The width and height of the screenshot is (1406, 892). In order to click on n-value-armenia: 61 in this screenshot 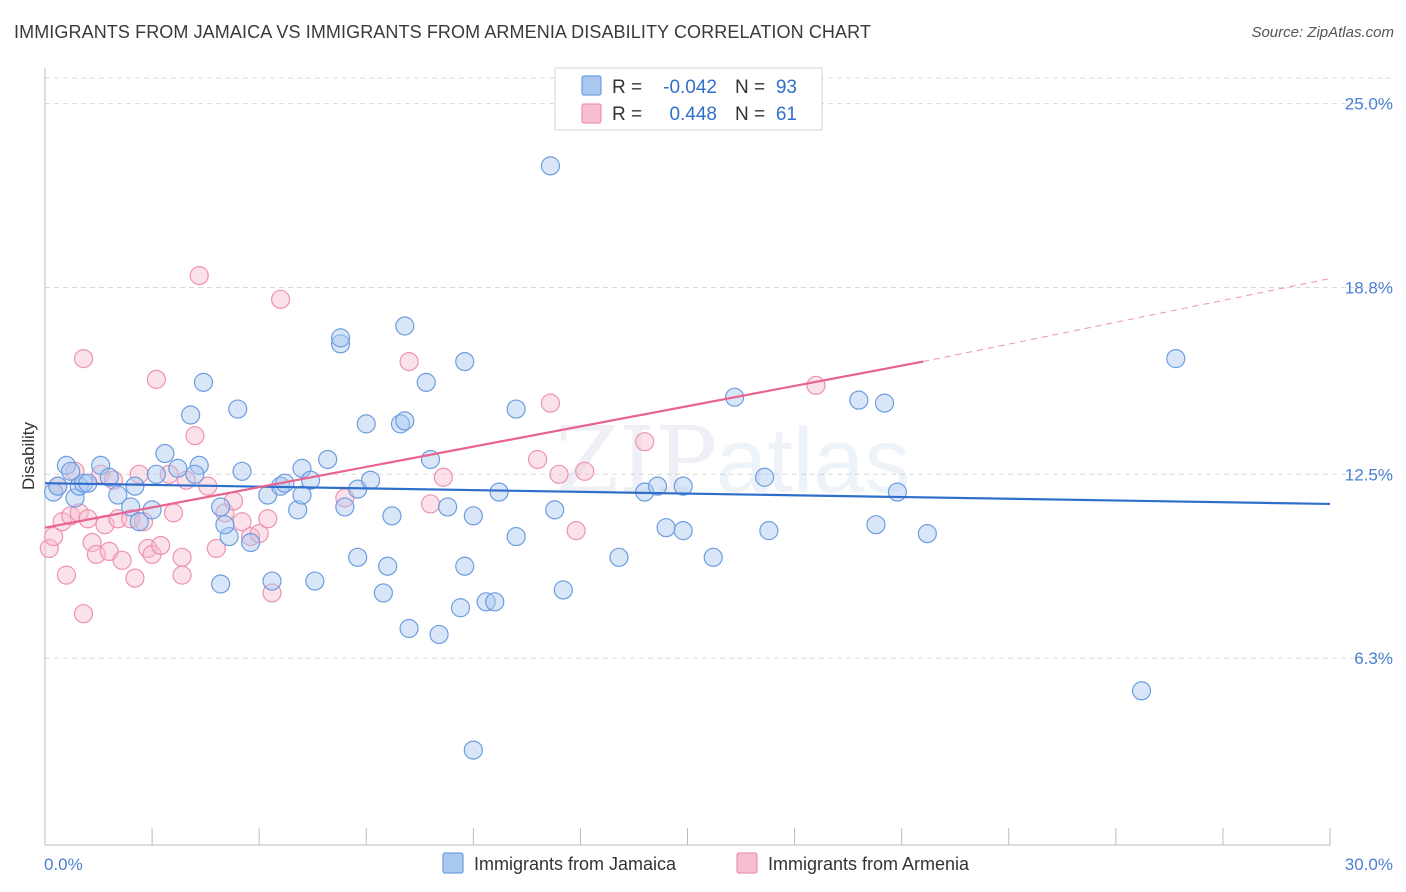, I will do `click(786, 114)`.